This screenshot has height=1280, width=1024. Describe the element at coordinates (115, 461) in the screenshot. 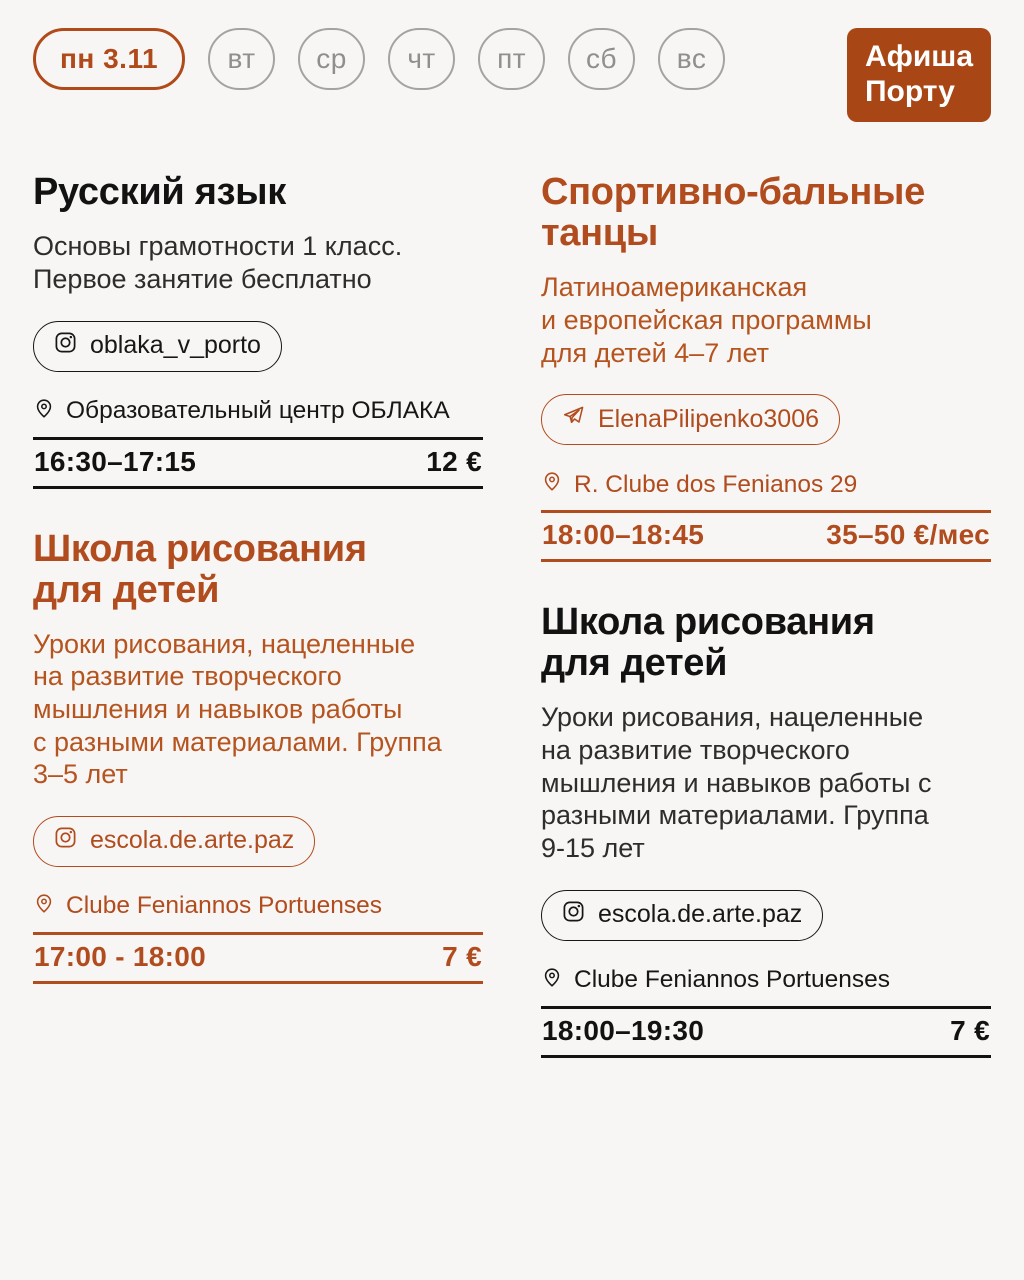

I see `event-time: 16:30–17:15` at that location.